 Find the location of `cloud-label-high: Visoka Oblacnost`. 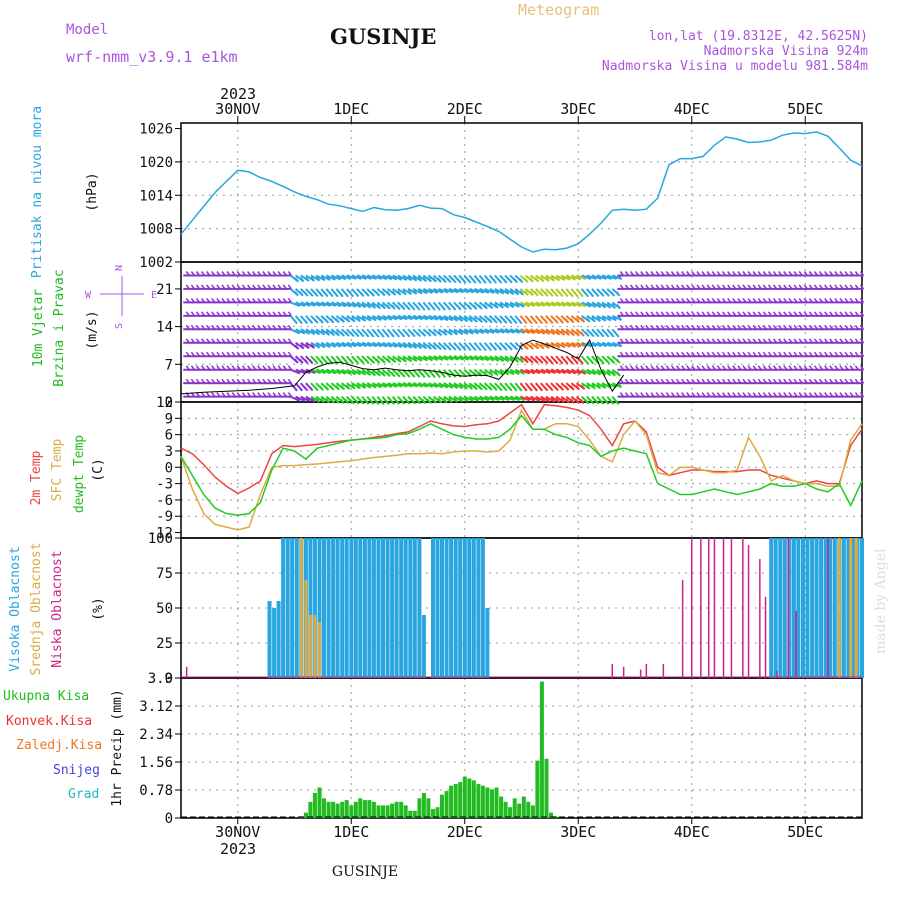

cloud-label-high: Visoka Oblacnost is located at coordinates (15, 608).